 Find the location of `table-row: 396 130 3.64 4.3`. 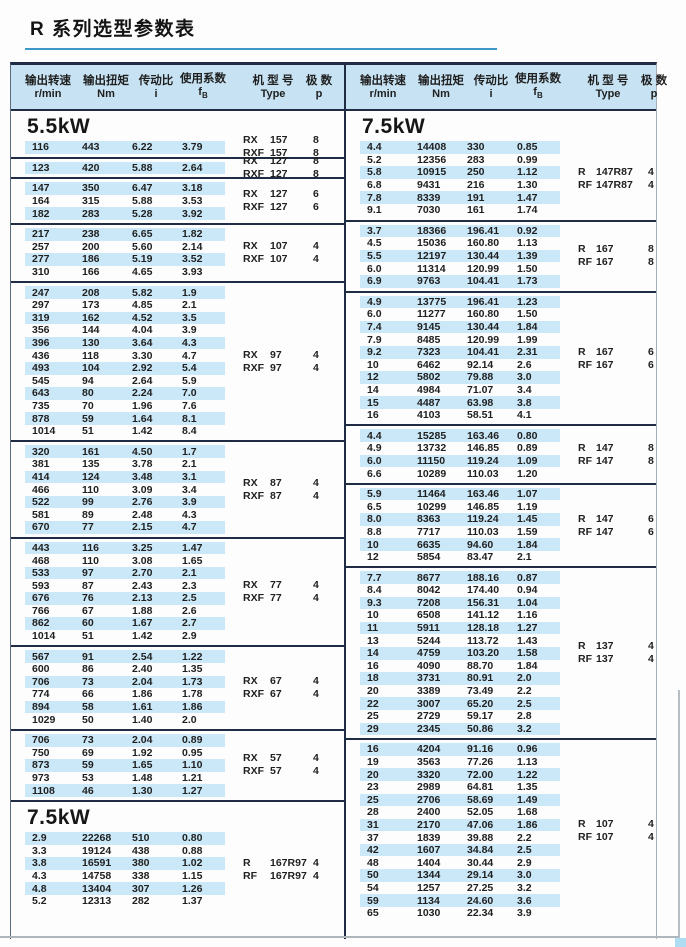

table-row: 396 130 3.64 4.3 is located at coordinates (125, 343).